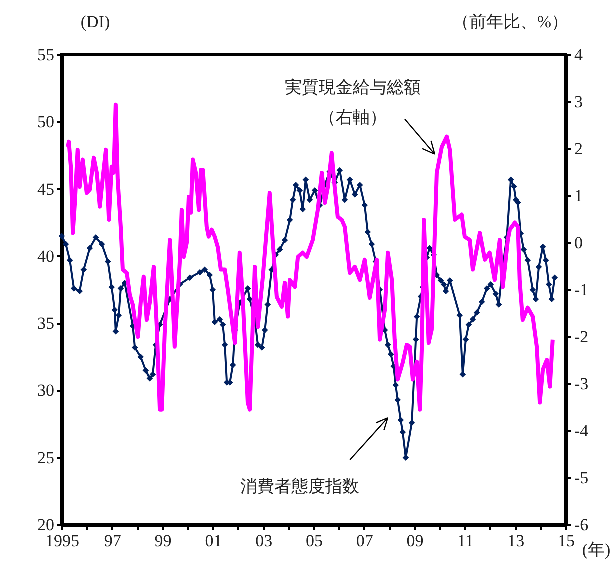 The height and width of the screenshot is (564, 616). Describe the element at coordinates (314, 541) in the screenshot. I see `x-tick-label: 05` at that location.